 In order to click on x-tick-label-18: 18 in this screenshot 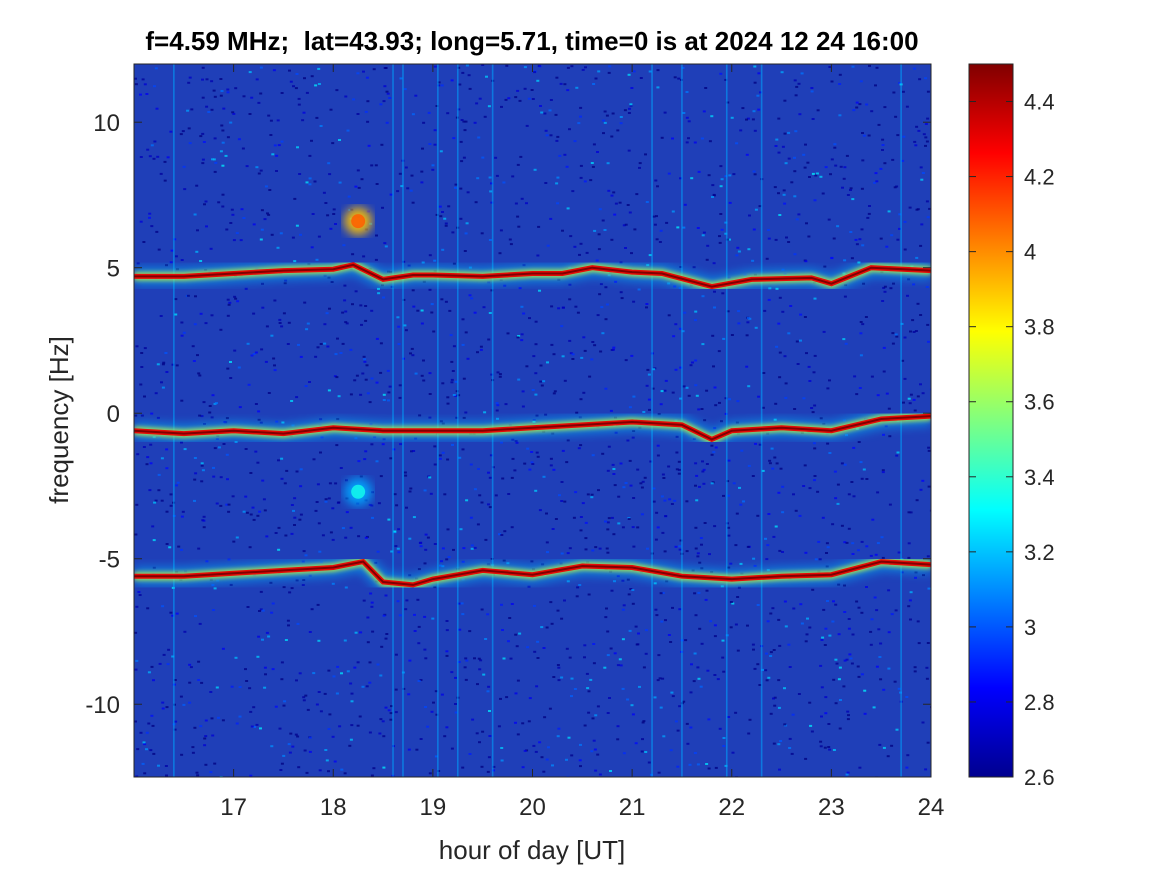, I will do `click(333, 807)`.